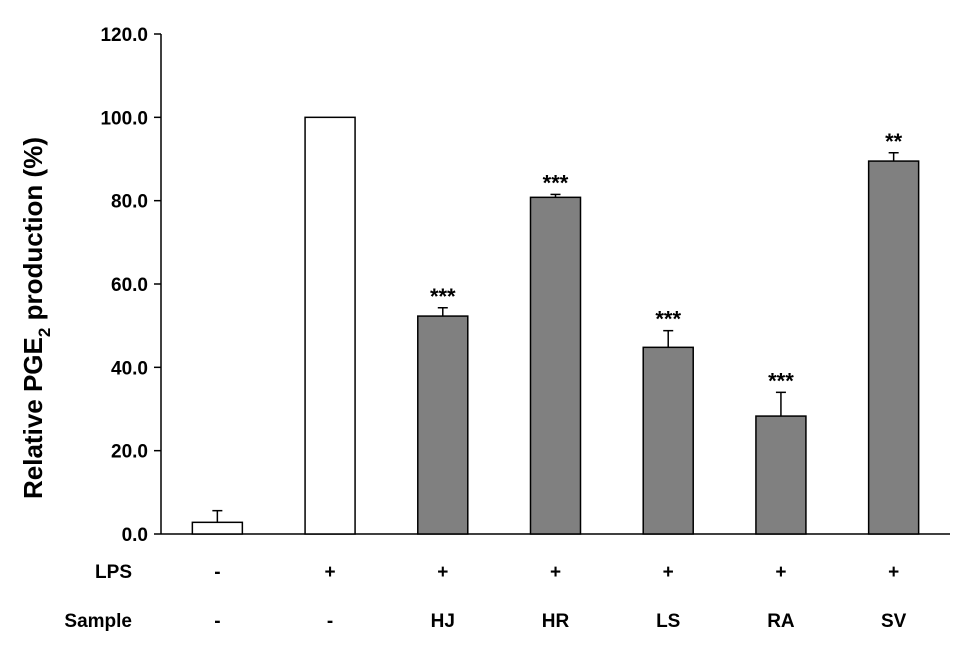 This screenshot has height=652, width=958. I want to click on y-tick-label: 0.0, so click(135, 535).